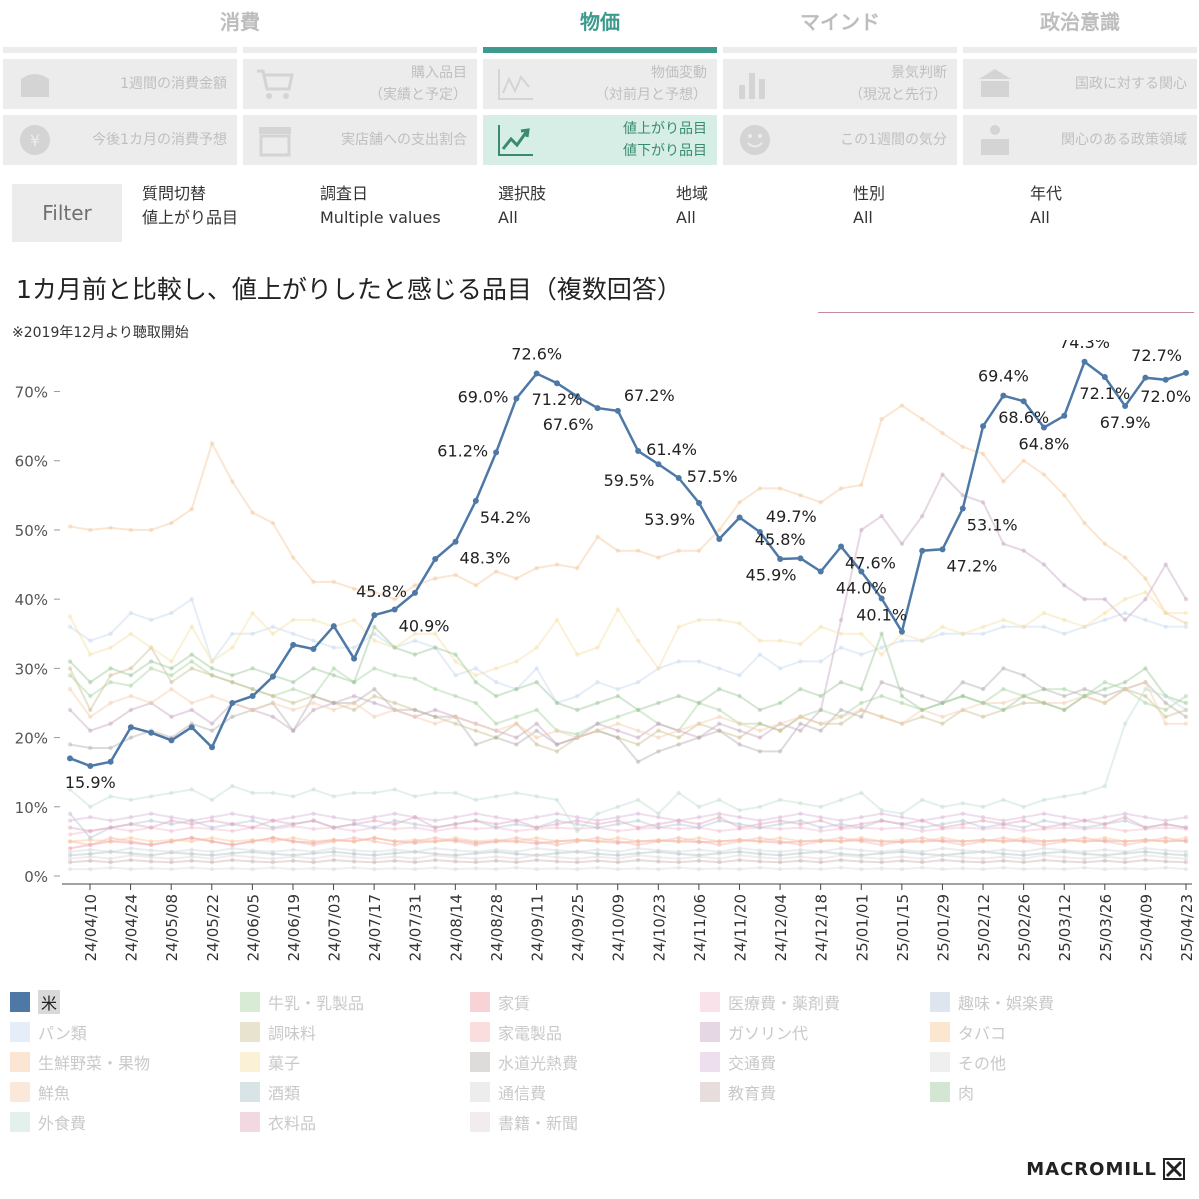 Image resolution: width=1199 pixels, height=1199 pixels. What do you see at coordinates (67, 213) in the screenshot?
I see `filter-button: Filter` at bounding box center [67, 213].